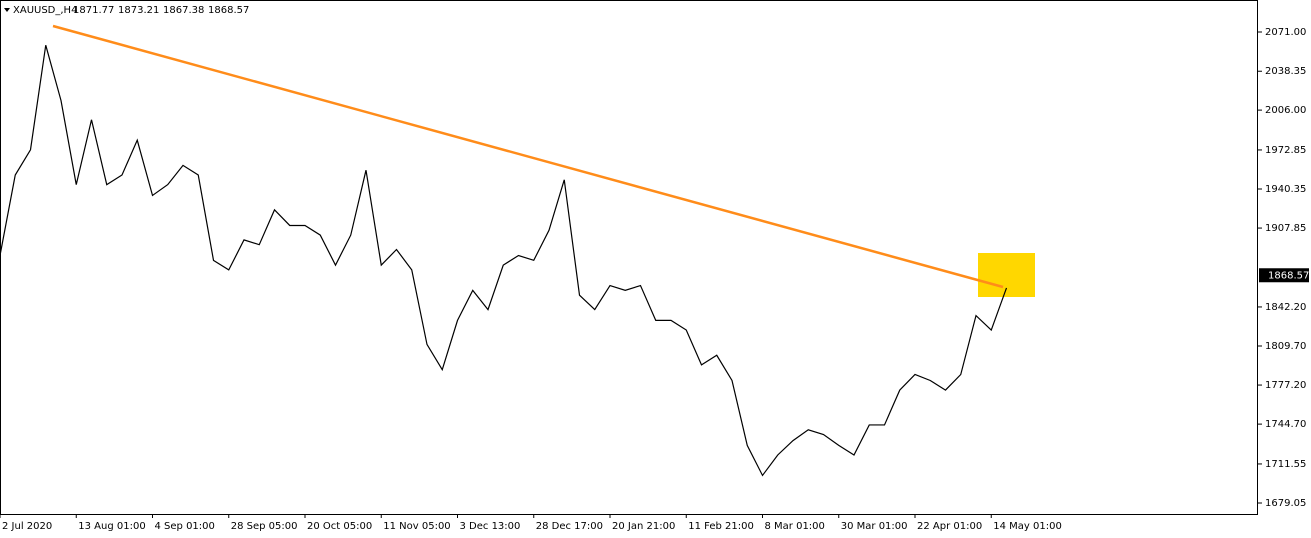 This screenshot has width=1311, height=538. I want to click on last-price-label: 1868.57, so click(1288, 275).